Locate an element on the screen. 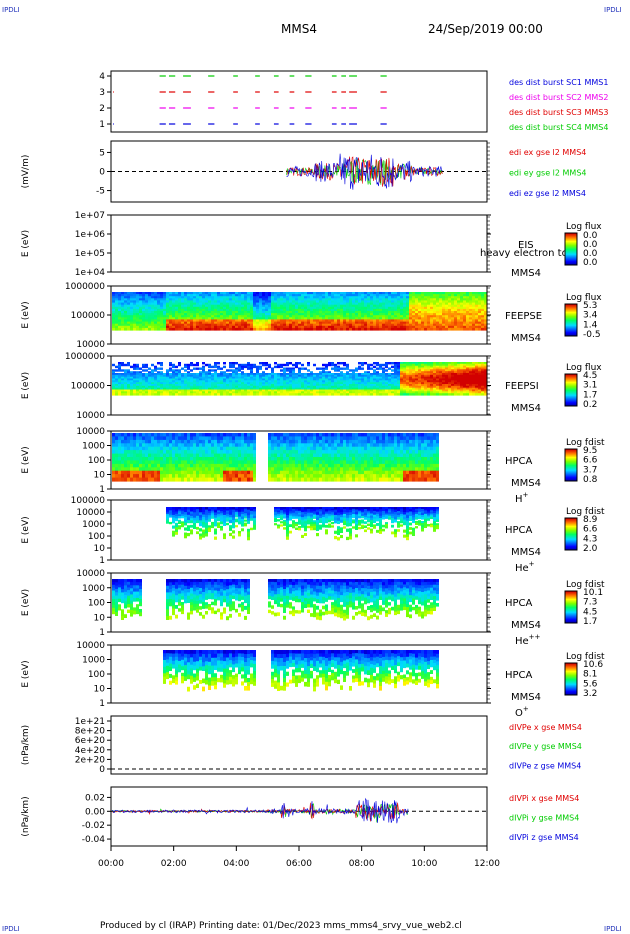 The image size is (630, 934). colorbar-tick: 4.5 is located at coordinates (590, 376).